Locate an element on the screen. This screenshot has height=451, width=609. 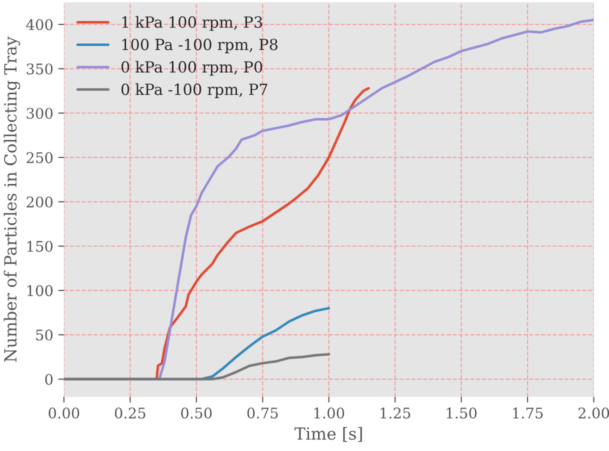
x-tick-label: 2.00 is located at coordinates (593, 413).